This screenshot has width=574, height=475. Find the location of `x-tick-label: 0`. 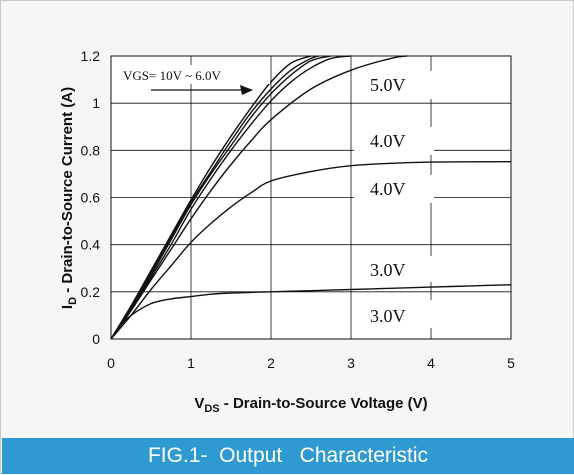

x-tick-label: 0 is located at coordinates (111, 363).